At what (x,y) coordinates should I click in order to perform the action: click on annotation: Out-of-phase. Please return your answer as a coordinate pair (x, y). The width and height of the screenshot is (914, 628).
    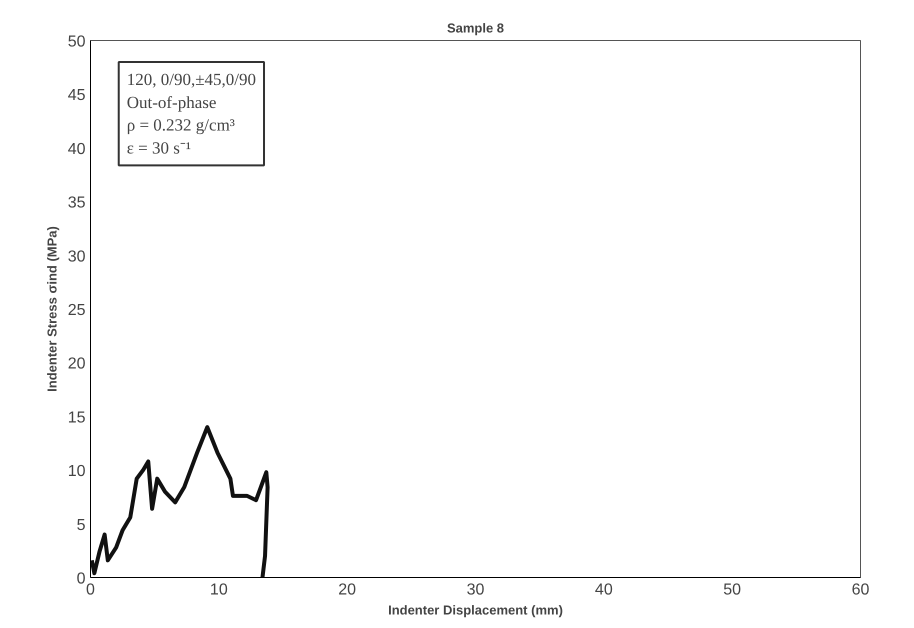
    Looking at the image, I should click on (171, 102).